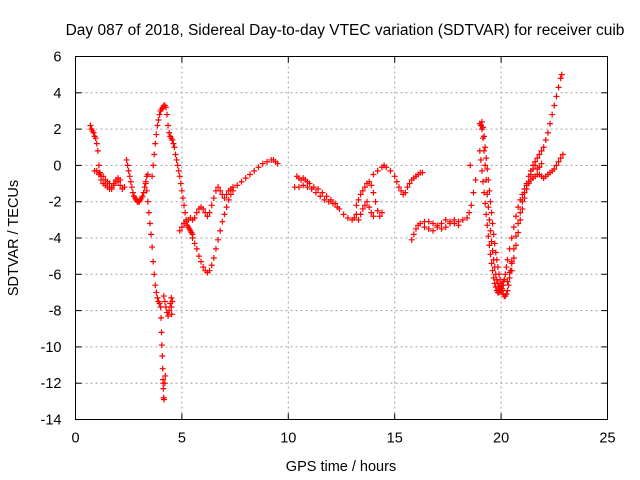  Describe the element at coordinates (168, 306) in the screenshot. I see `series-tail-near-4.3h` at that location.